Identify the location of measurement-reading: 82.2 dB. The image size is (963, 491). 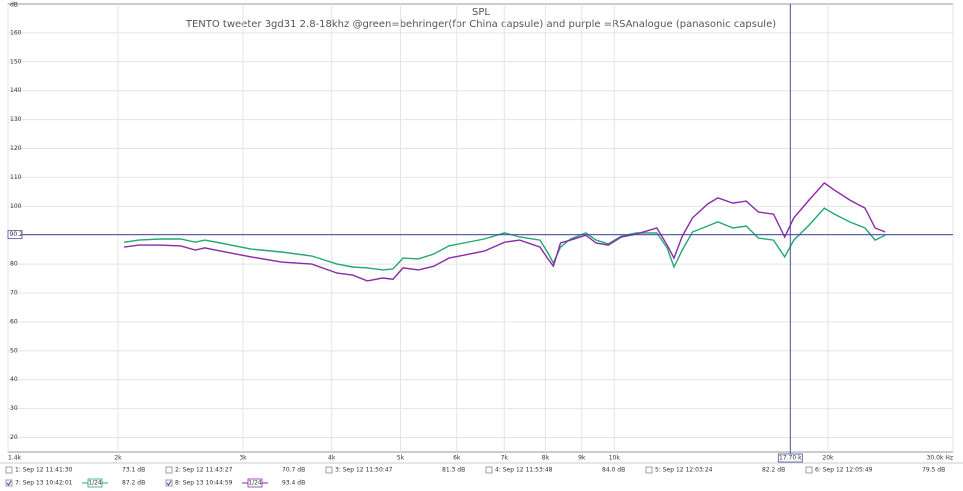
(773, 470).